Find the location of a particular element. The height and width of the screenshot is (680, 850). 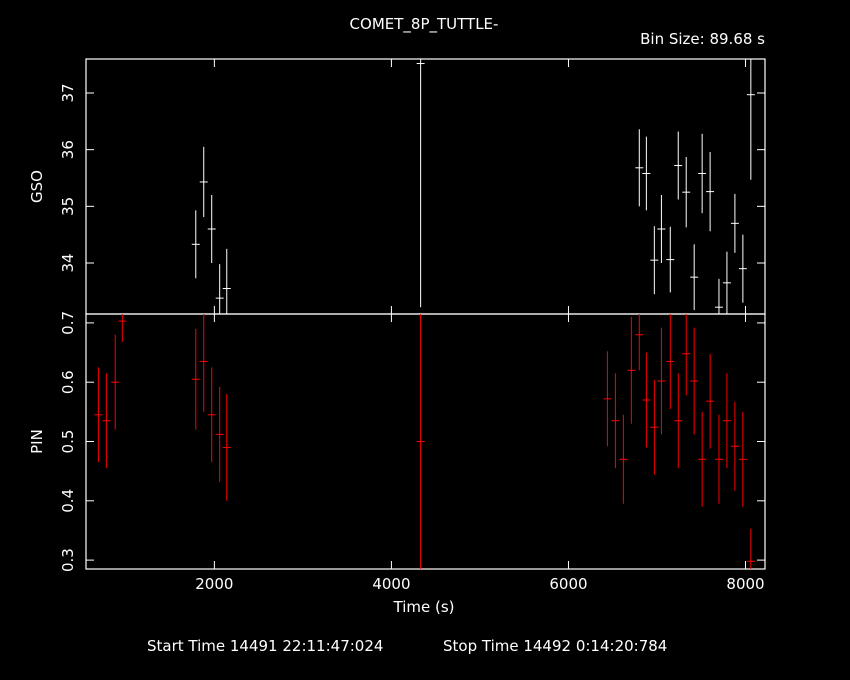

pin-xtick-label: 4000 is located at coordinates (391, 584).